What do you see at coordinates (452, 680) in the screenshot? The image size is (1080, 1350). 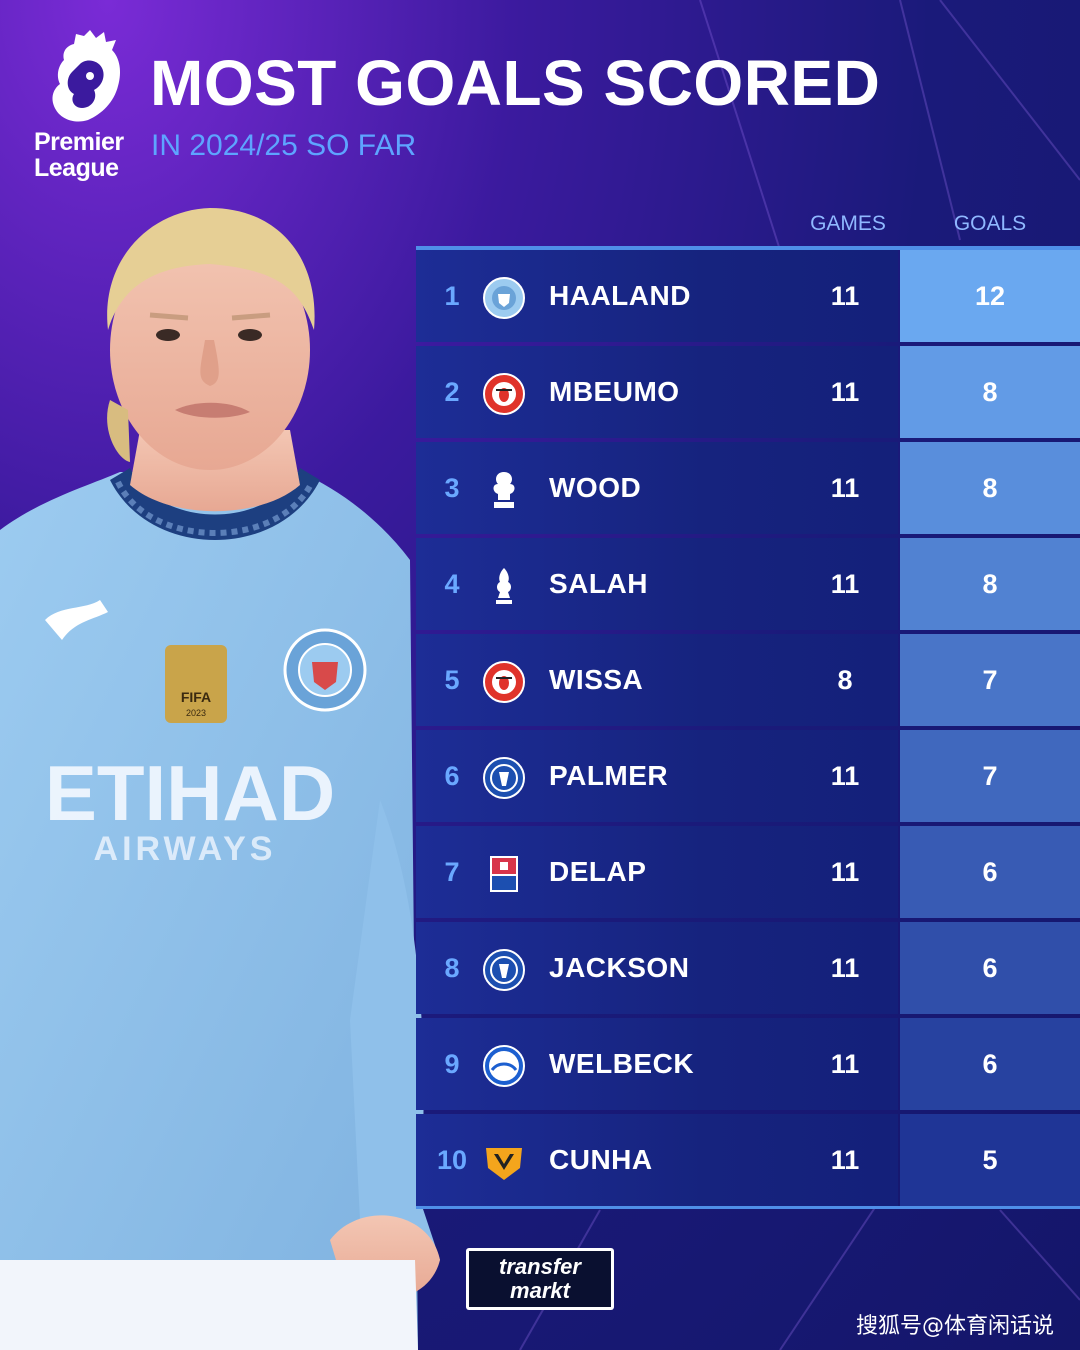 I see `rank: 5` at bounding box center [452, 680].